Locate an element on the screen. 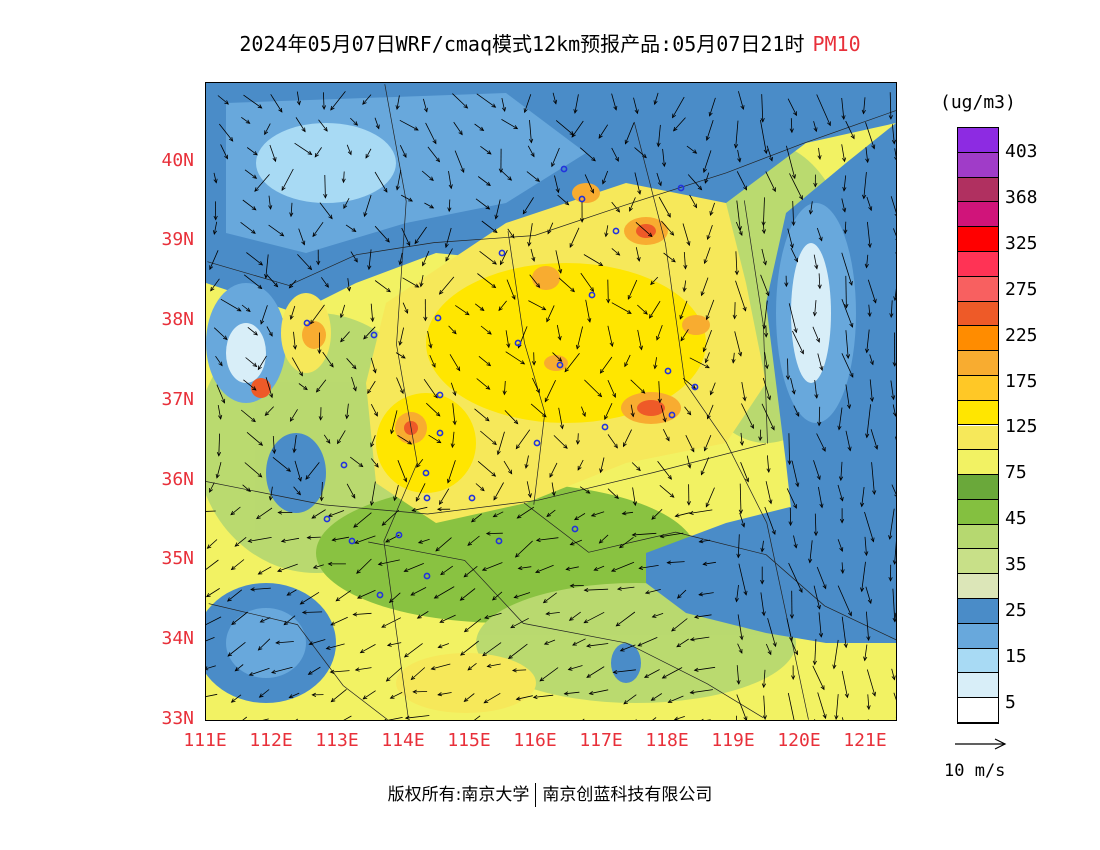 This screenshot has width=1100, height=850. lon-label: 115E is located at coordinates (469, 740).